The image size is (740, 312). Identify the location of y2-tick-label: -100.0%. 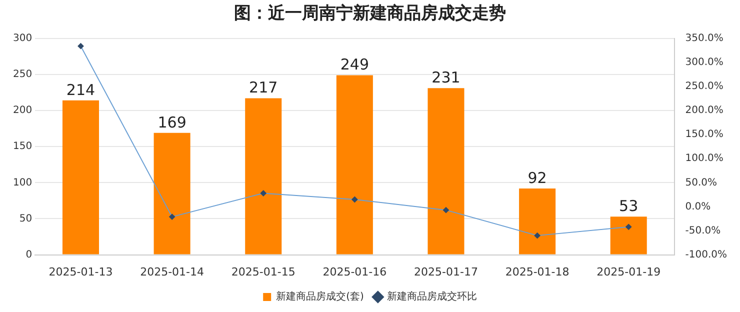
(706, 254).